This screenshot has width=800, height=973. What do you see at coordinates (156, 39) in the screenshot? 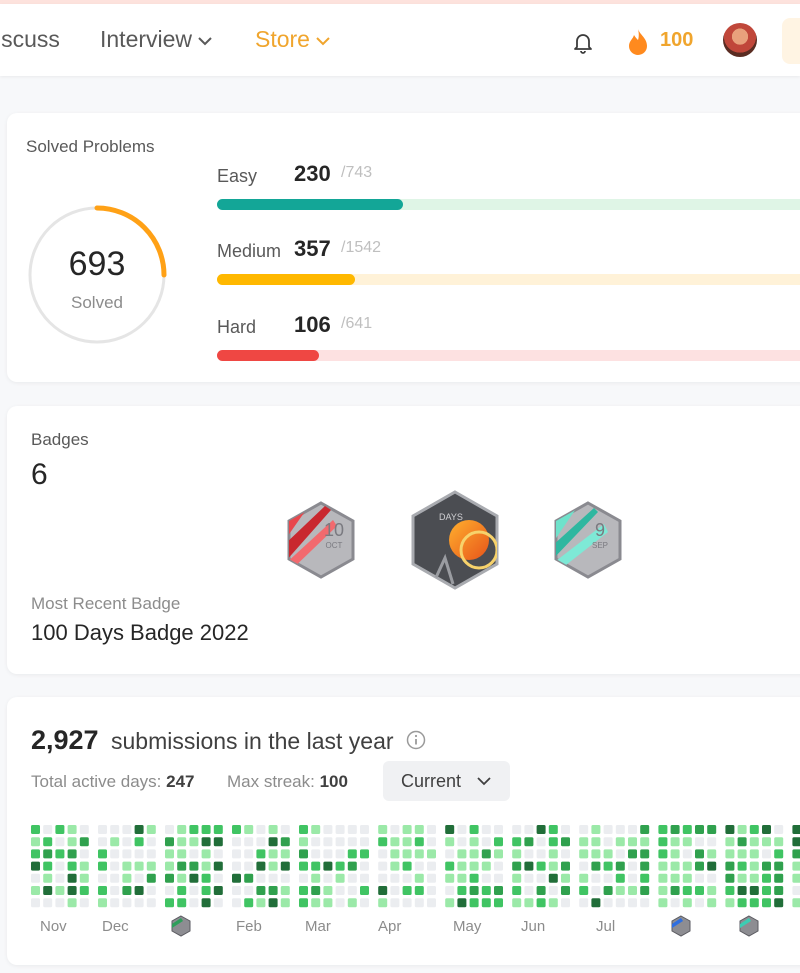
I see `nav-interview: Interview` at bounding box center [156, 39].